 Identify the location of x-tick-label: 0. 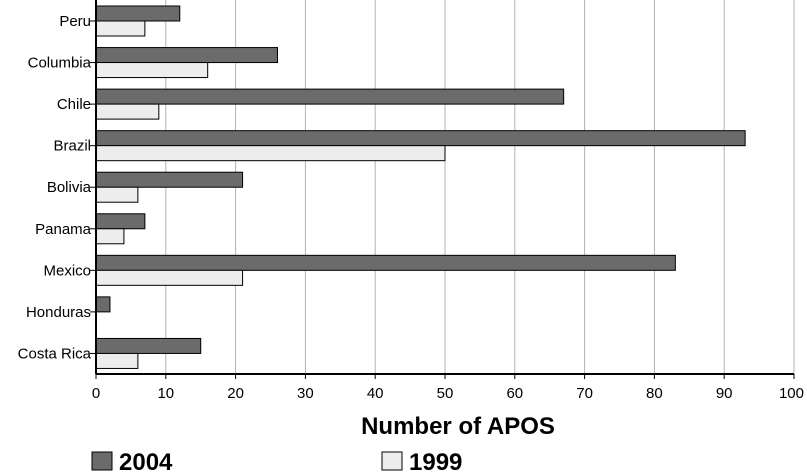
(96, 393).